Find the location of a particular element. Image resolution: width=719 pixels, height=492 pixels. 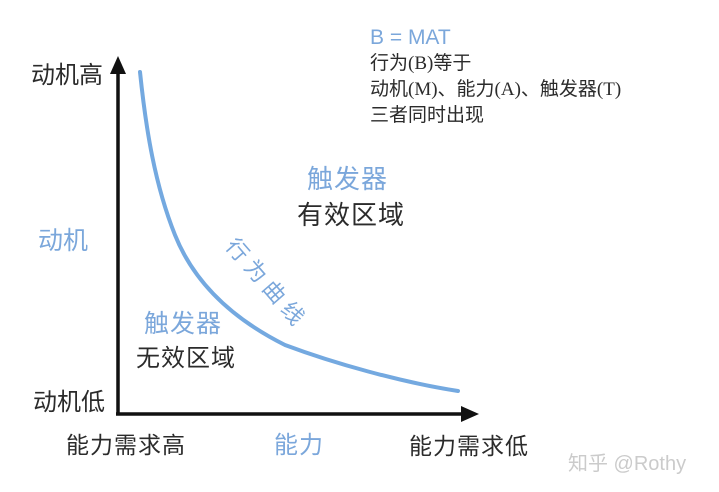

ineffective-region-label: 无效区域 is located at coordinates (186, 359).